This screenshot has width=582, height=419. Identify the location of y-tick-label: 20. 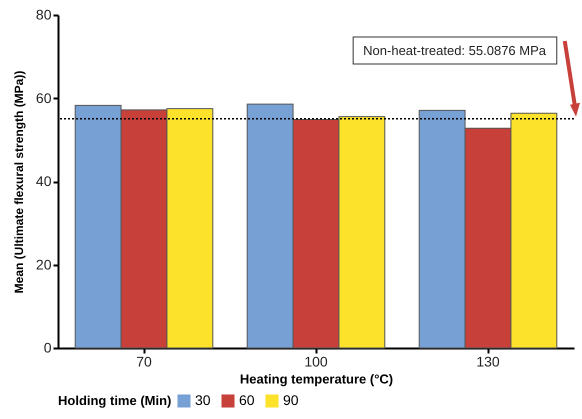
(44, 264).